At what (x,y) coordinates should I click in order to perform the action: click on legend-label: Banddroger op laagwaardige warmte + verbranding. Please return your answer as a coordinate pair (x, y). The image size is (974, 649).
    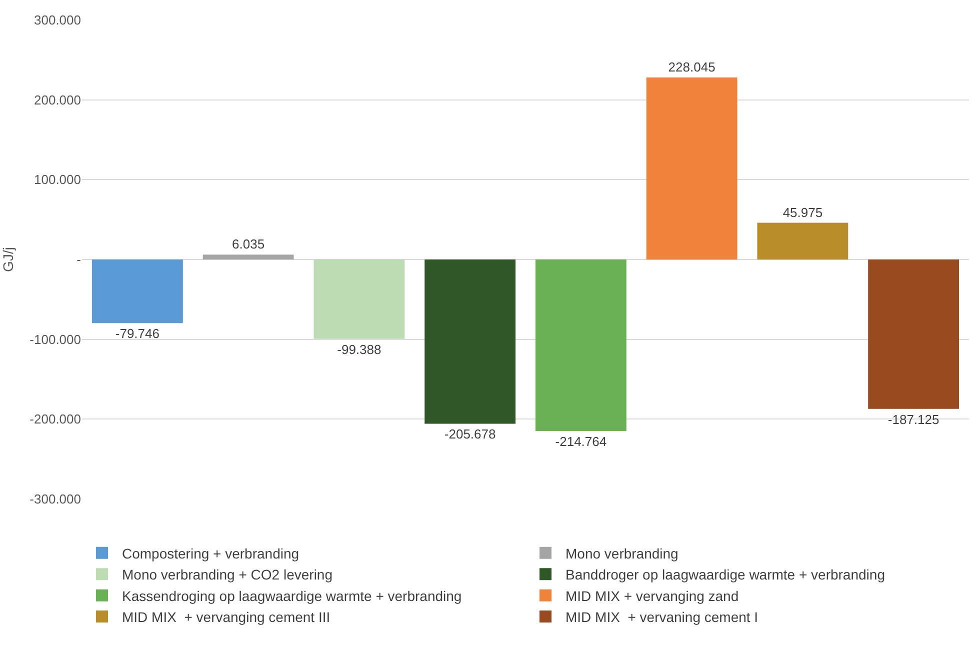
    Looking at the image, I should click on (725, 574).